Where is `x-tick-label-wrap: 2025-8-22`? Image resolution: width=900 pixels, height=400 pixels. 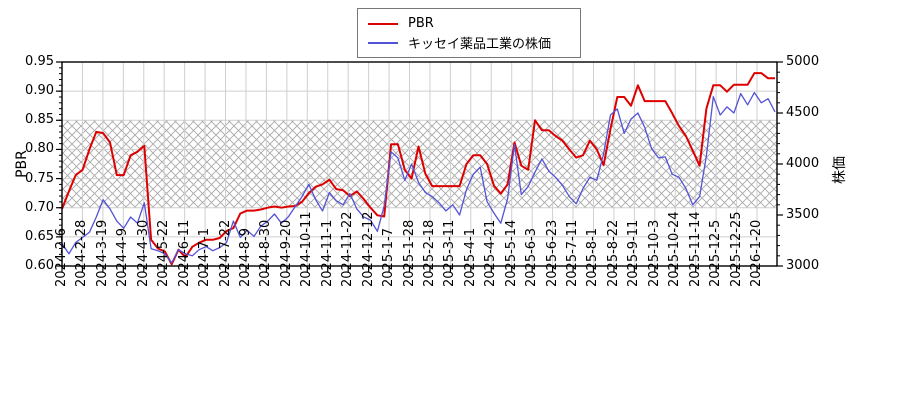 x-tick-label-wrap: 2025-8-22 is located at coordinates (613, 253).